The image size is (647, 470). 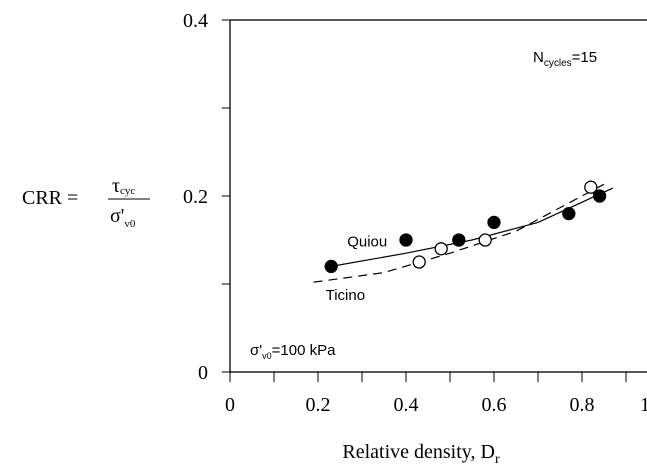 What do you see at coordinates (203, 373) in the screenshot?
I see `y-tick-label: 0` at bounding box center [203, 373].